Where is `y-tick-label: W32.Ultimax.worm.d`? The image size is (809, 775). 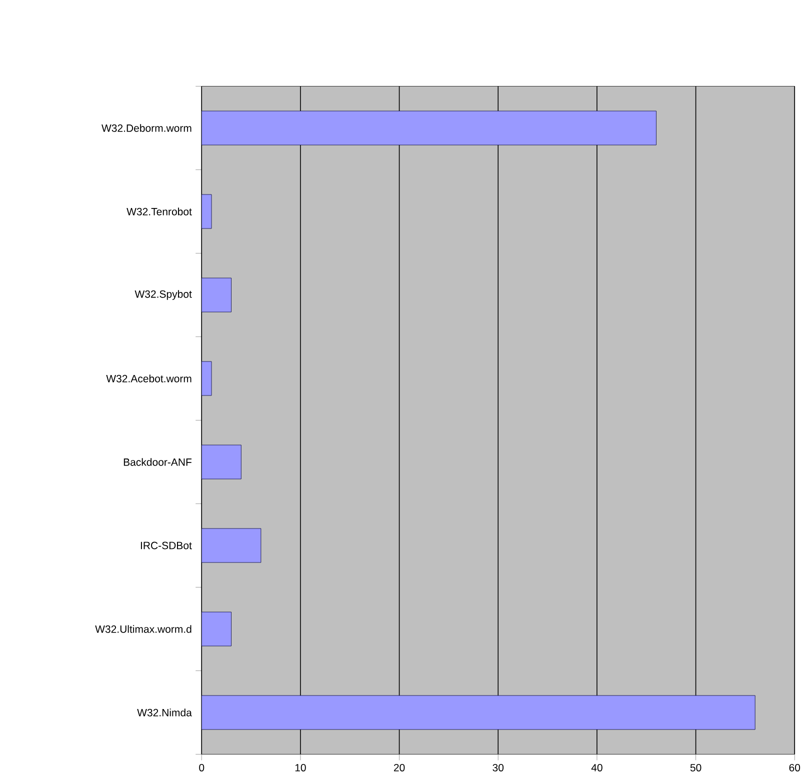 y-tick-label: W32.Ultimax.worm.d is located at coordinates (143, 629).